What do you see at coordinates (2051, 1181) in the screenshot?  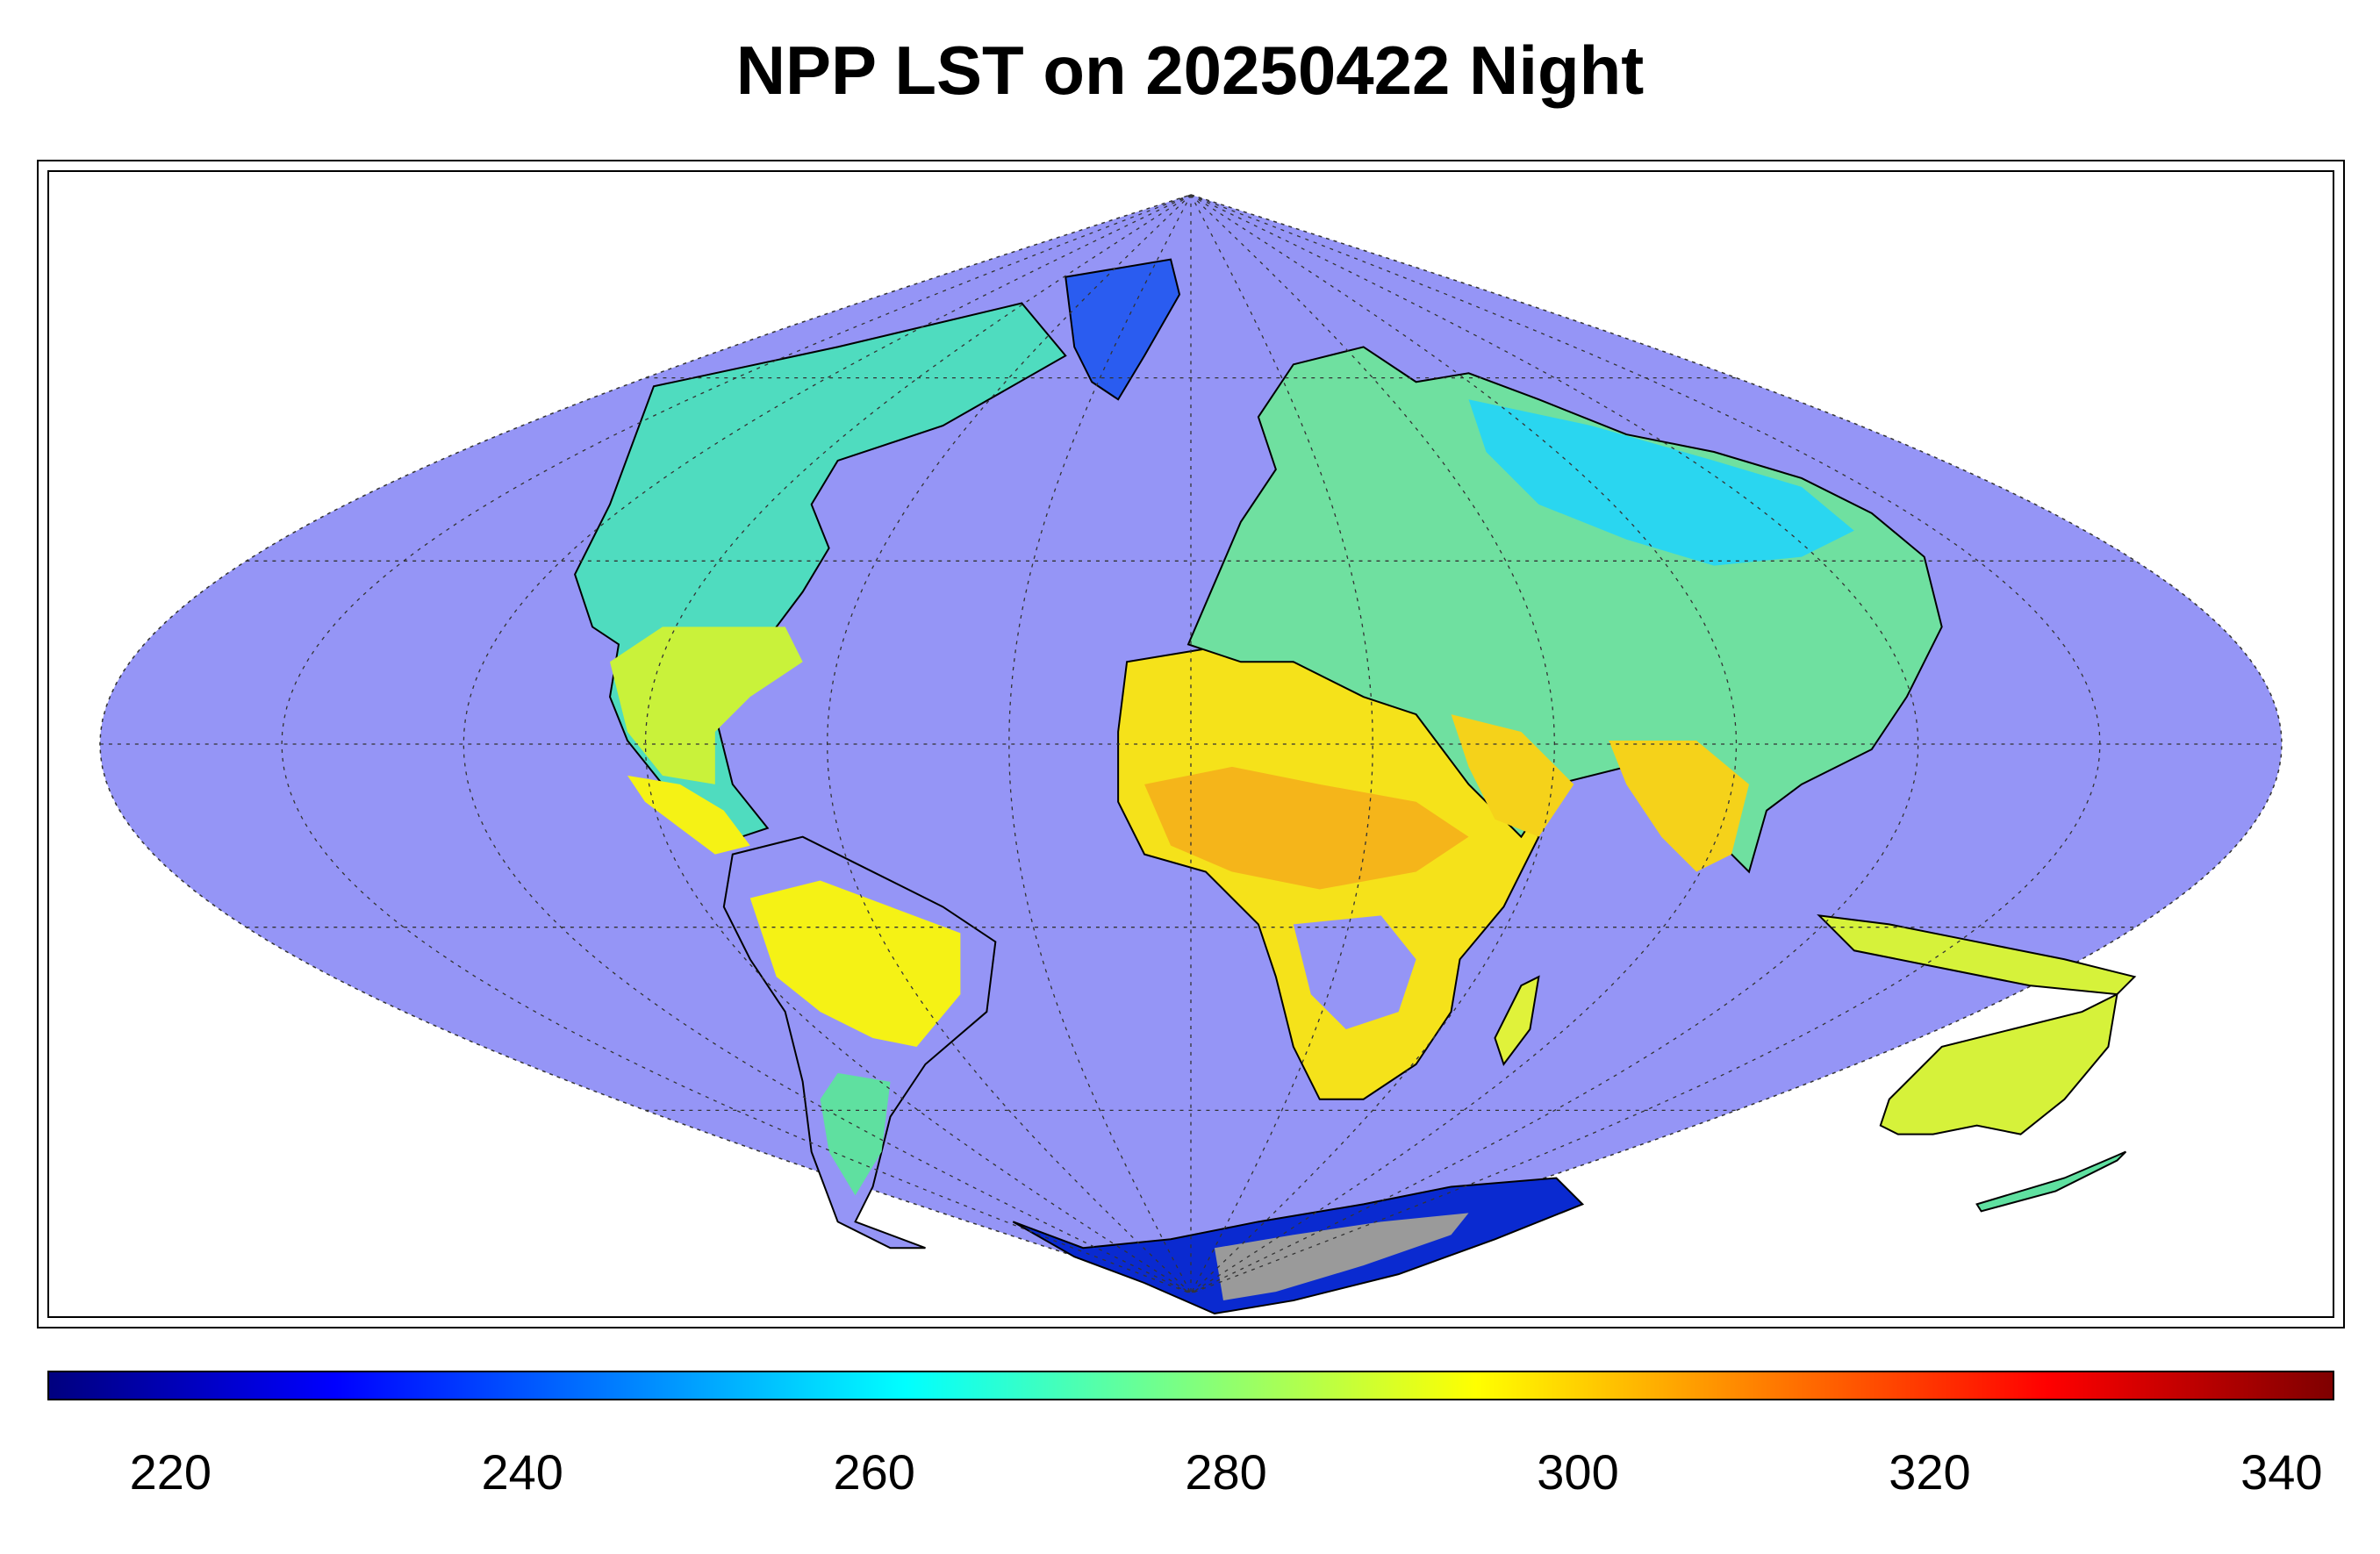 I see `new-zealand-land` at bounding box center [2051, 1181].